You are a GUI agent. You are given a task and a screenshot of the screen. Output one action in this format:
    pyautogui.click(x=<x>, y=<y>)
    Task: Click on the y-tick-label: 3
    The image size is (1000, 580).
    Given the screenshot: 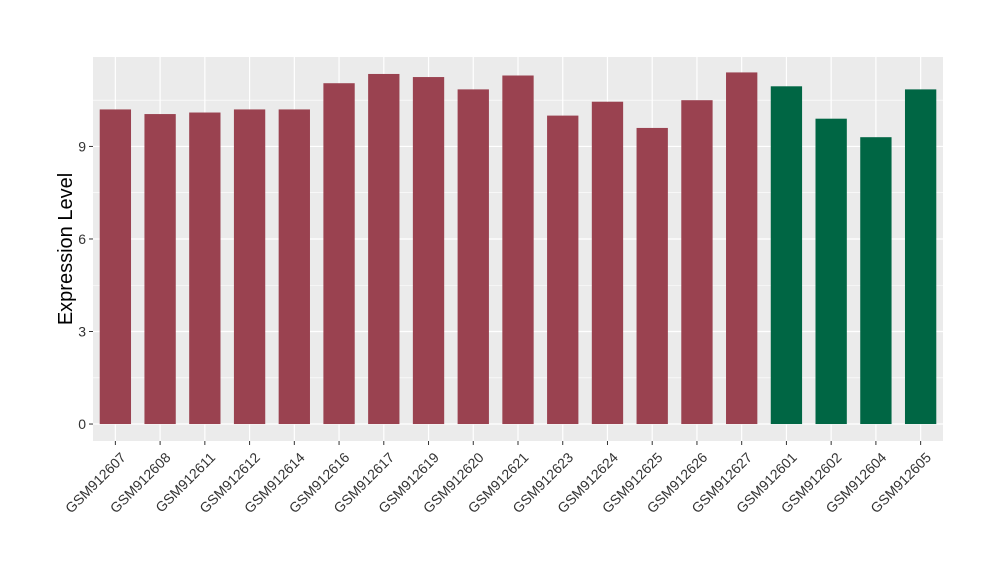 What is the action you would take?
    pyautogui.click(x=82, y=332)
    